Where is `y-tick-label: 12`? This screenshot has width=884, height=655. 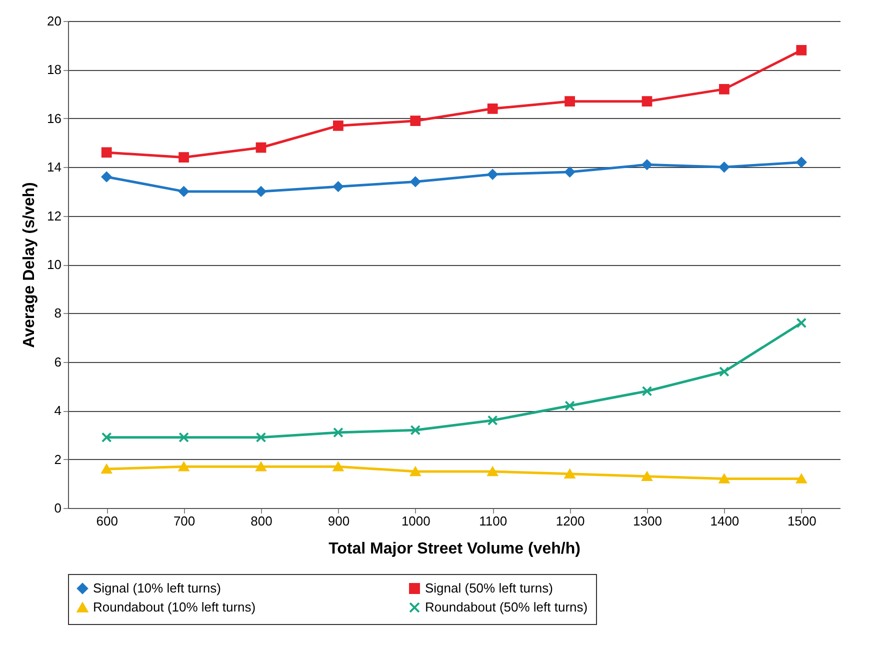 y-tick-label: 12 is located at coordinates (54, 216).